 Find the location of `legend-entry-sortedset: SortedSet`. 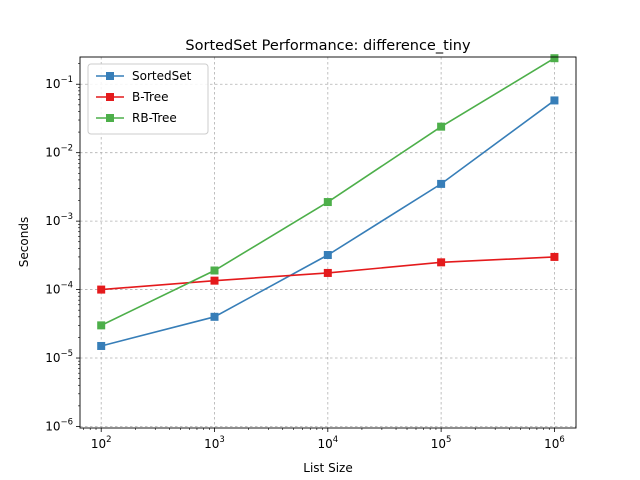

legend-entry-sortedset: SortedSet is located at coordinates (144, 76).